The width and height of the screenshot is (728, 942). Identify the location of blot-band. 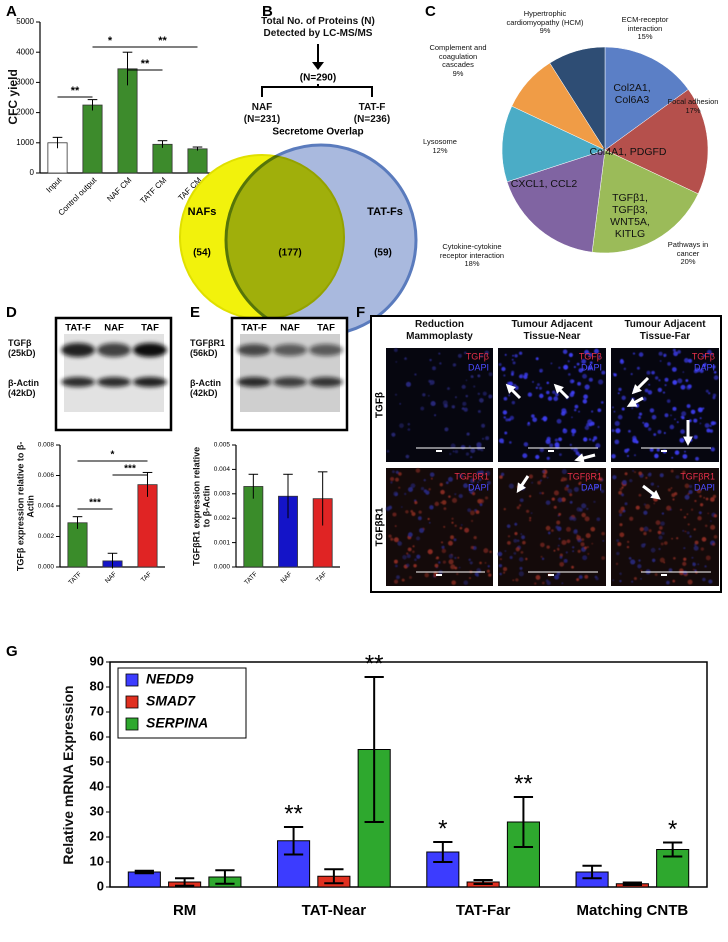
(114, 350).